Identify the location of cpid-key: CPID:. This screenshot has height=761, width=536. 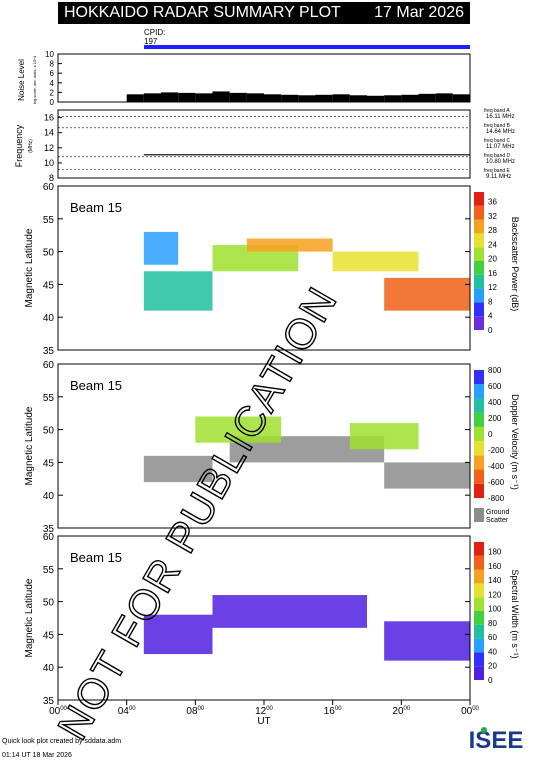
(155, 32).